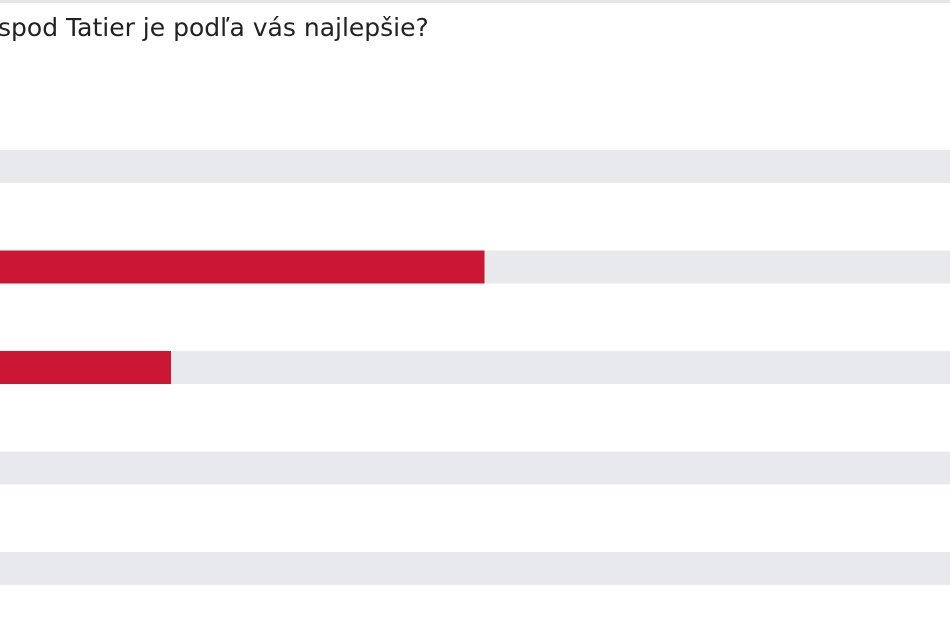 The height and width of the screenshot is (634, 950). I want to click on poll-question: spod Tatier je podľa vás najlepšie?, so click(214, 27).